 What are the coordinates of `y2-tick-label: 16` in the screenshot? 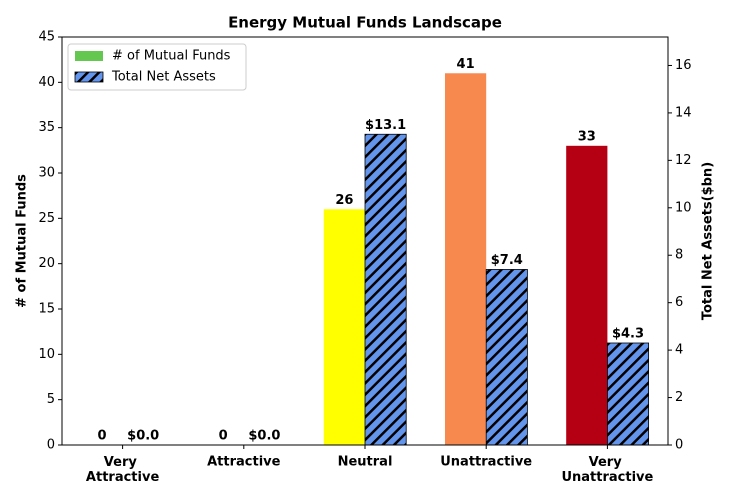 It's located at (683, 65).